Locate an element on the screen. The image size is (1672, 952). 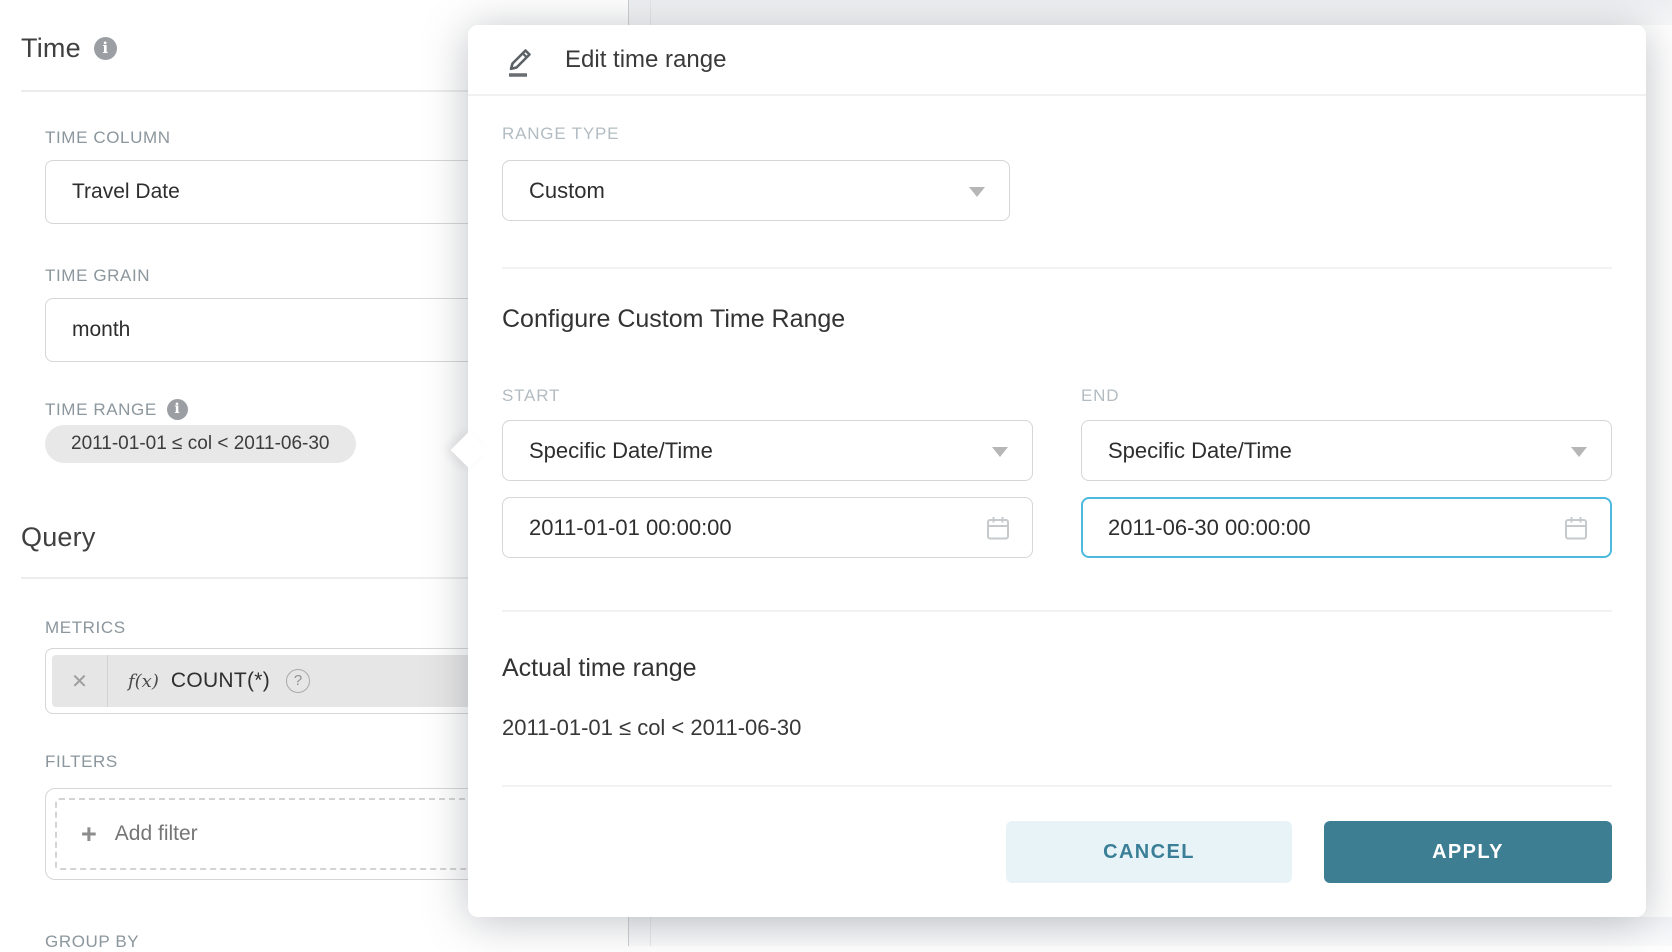
end-type-select: Specific Date/Time is located at coordinates (1346, 450).